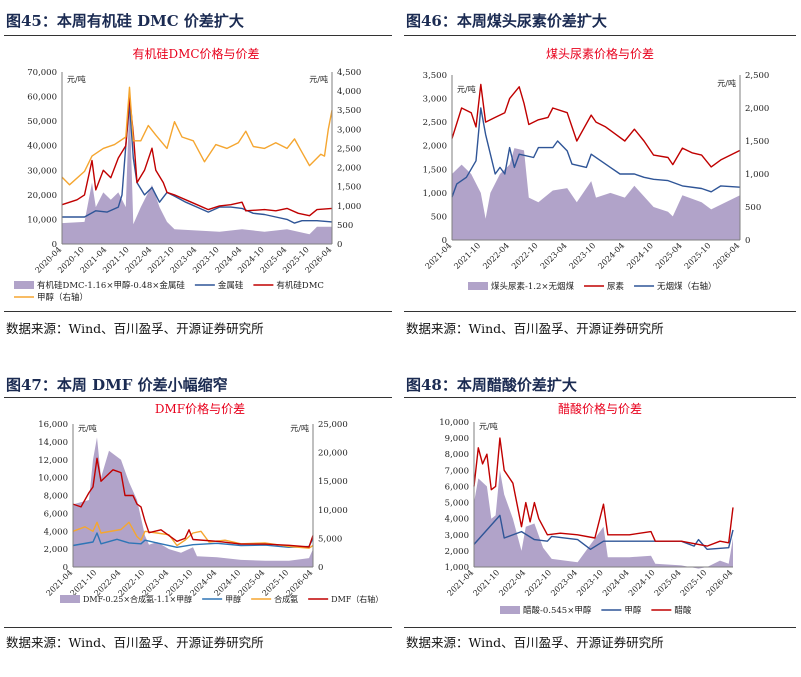  Describe the element at coordinates (42, 196) in the screenshot. I see `y-tick-label-left: 20,000` at that location.